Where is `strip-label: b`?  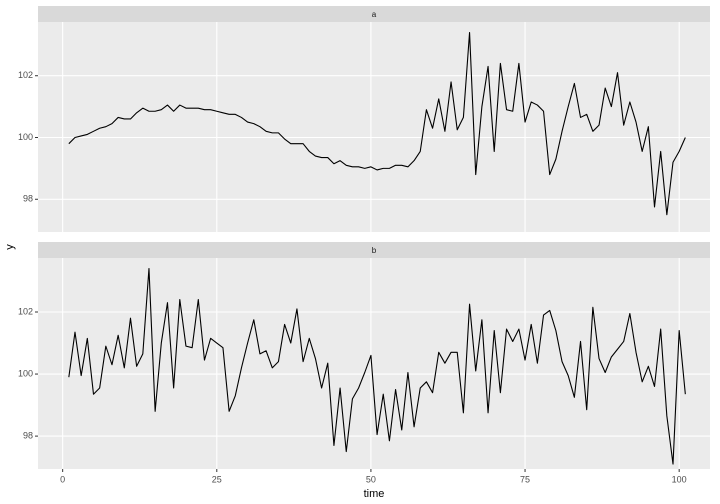 strip-label: b is located at coordinates (374, 250).